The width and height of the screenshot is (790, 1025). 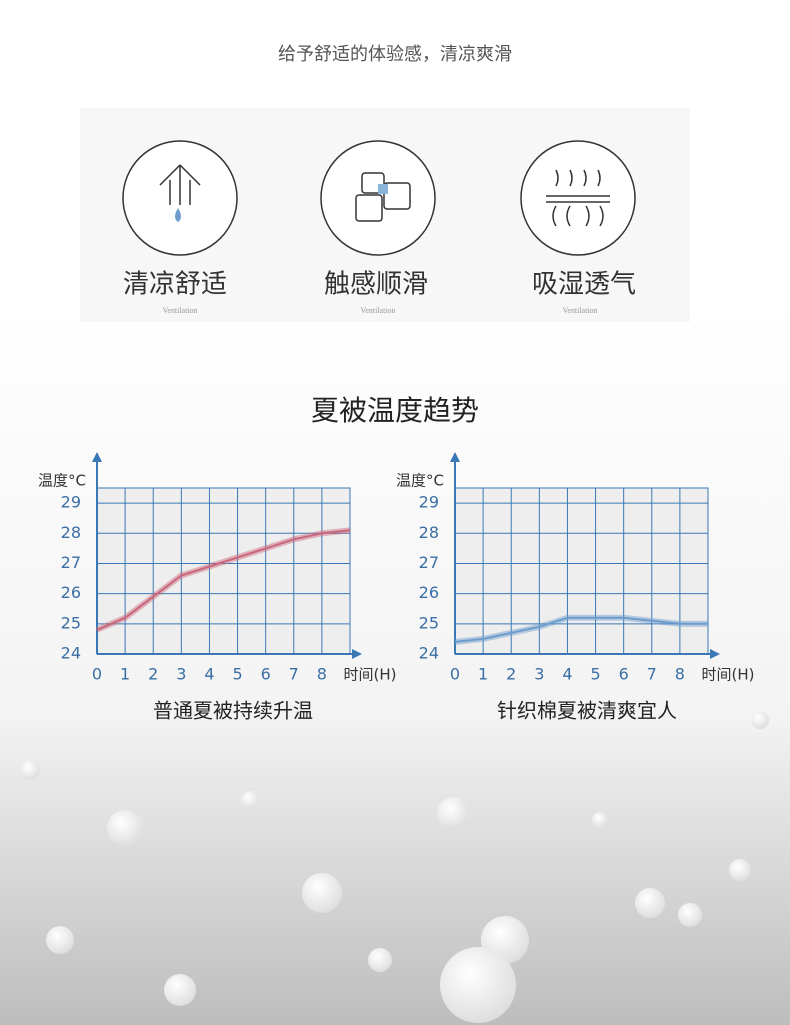 What do you see at coordinates (379, 198) in the screenshot?
I see `feature-icons` at bounding box center [379, 198].